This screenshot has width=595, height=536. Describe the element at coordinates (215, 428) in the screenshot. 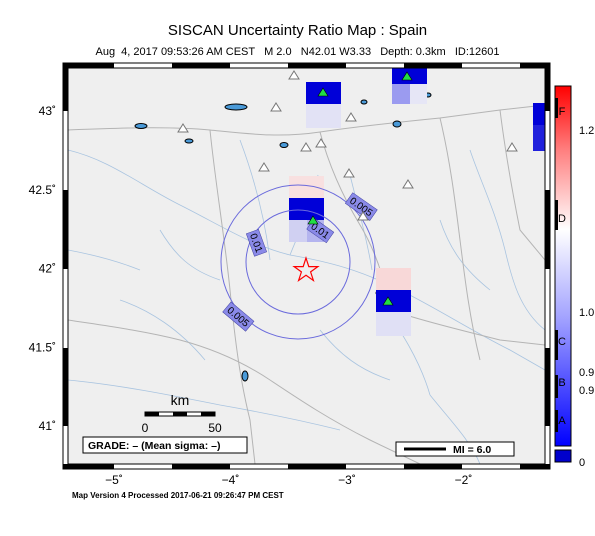

I see `svg-text: 50` at that location.